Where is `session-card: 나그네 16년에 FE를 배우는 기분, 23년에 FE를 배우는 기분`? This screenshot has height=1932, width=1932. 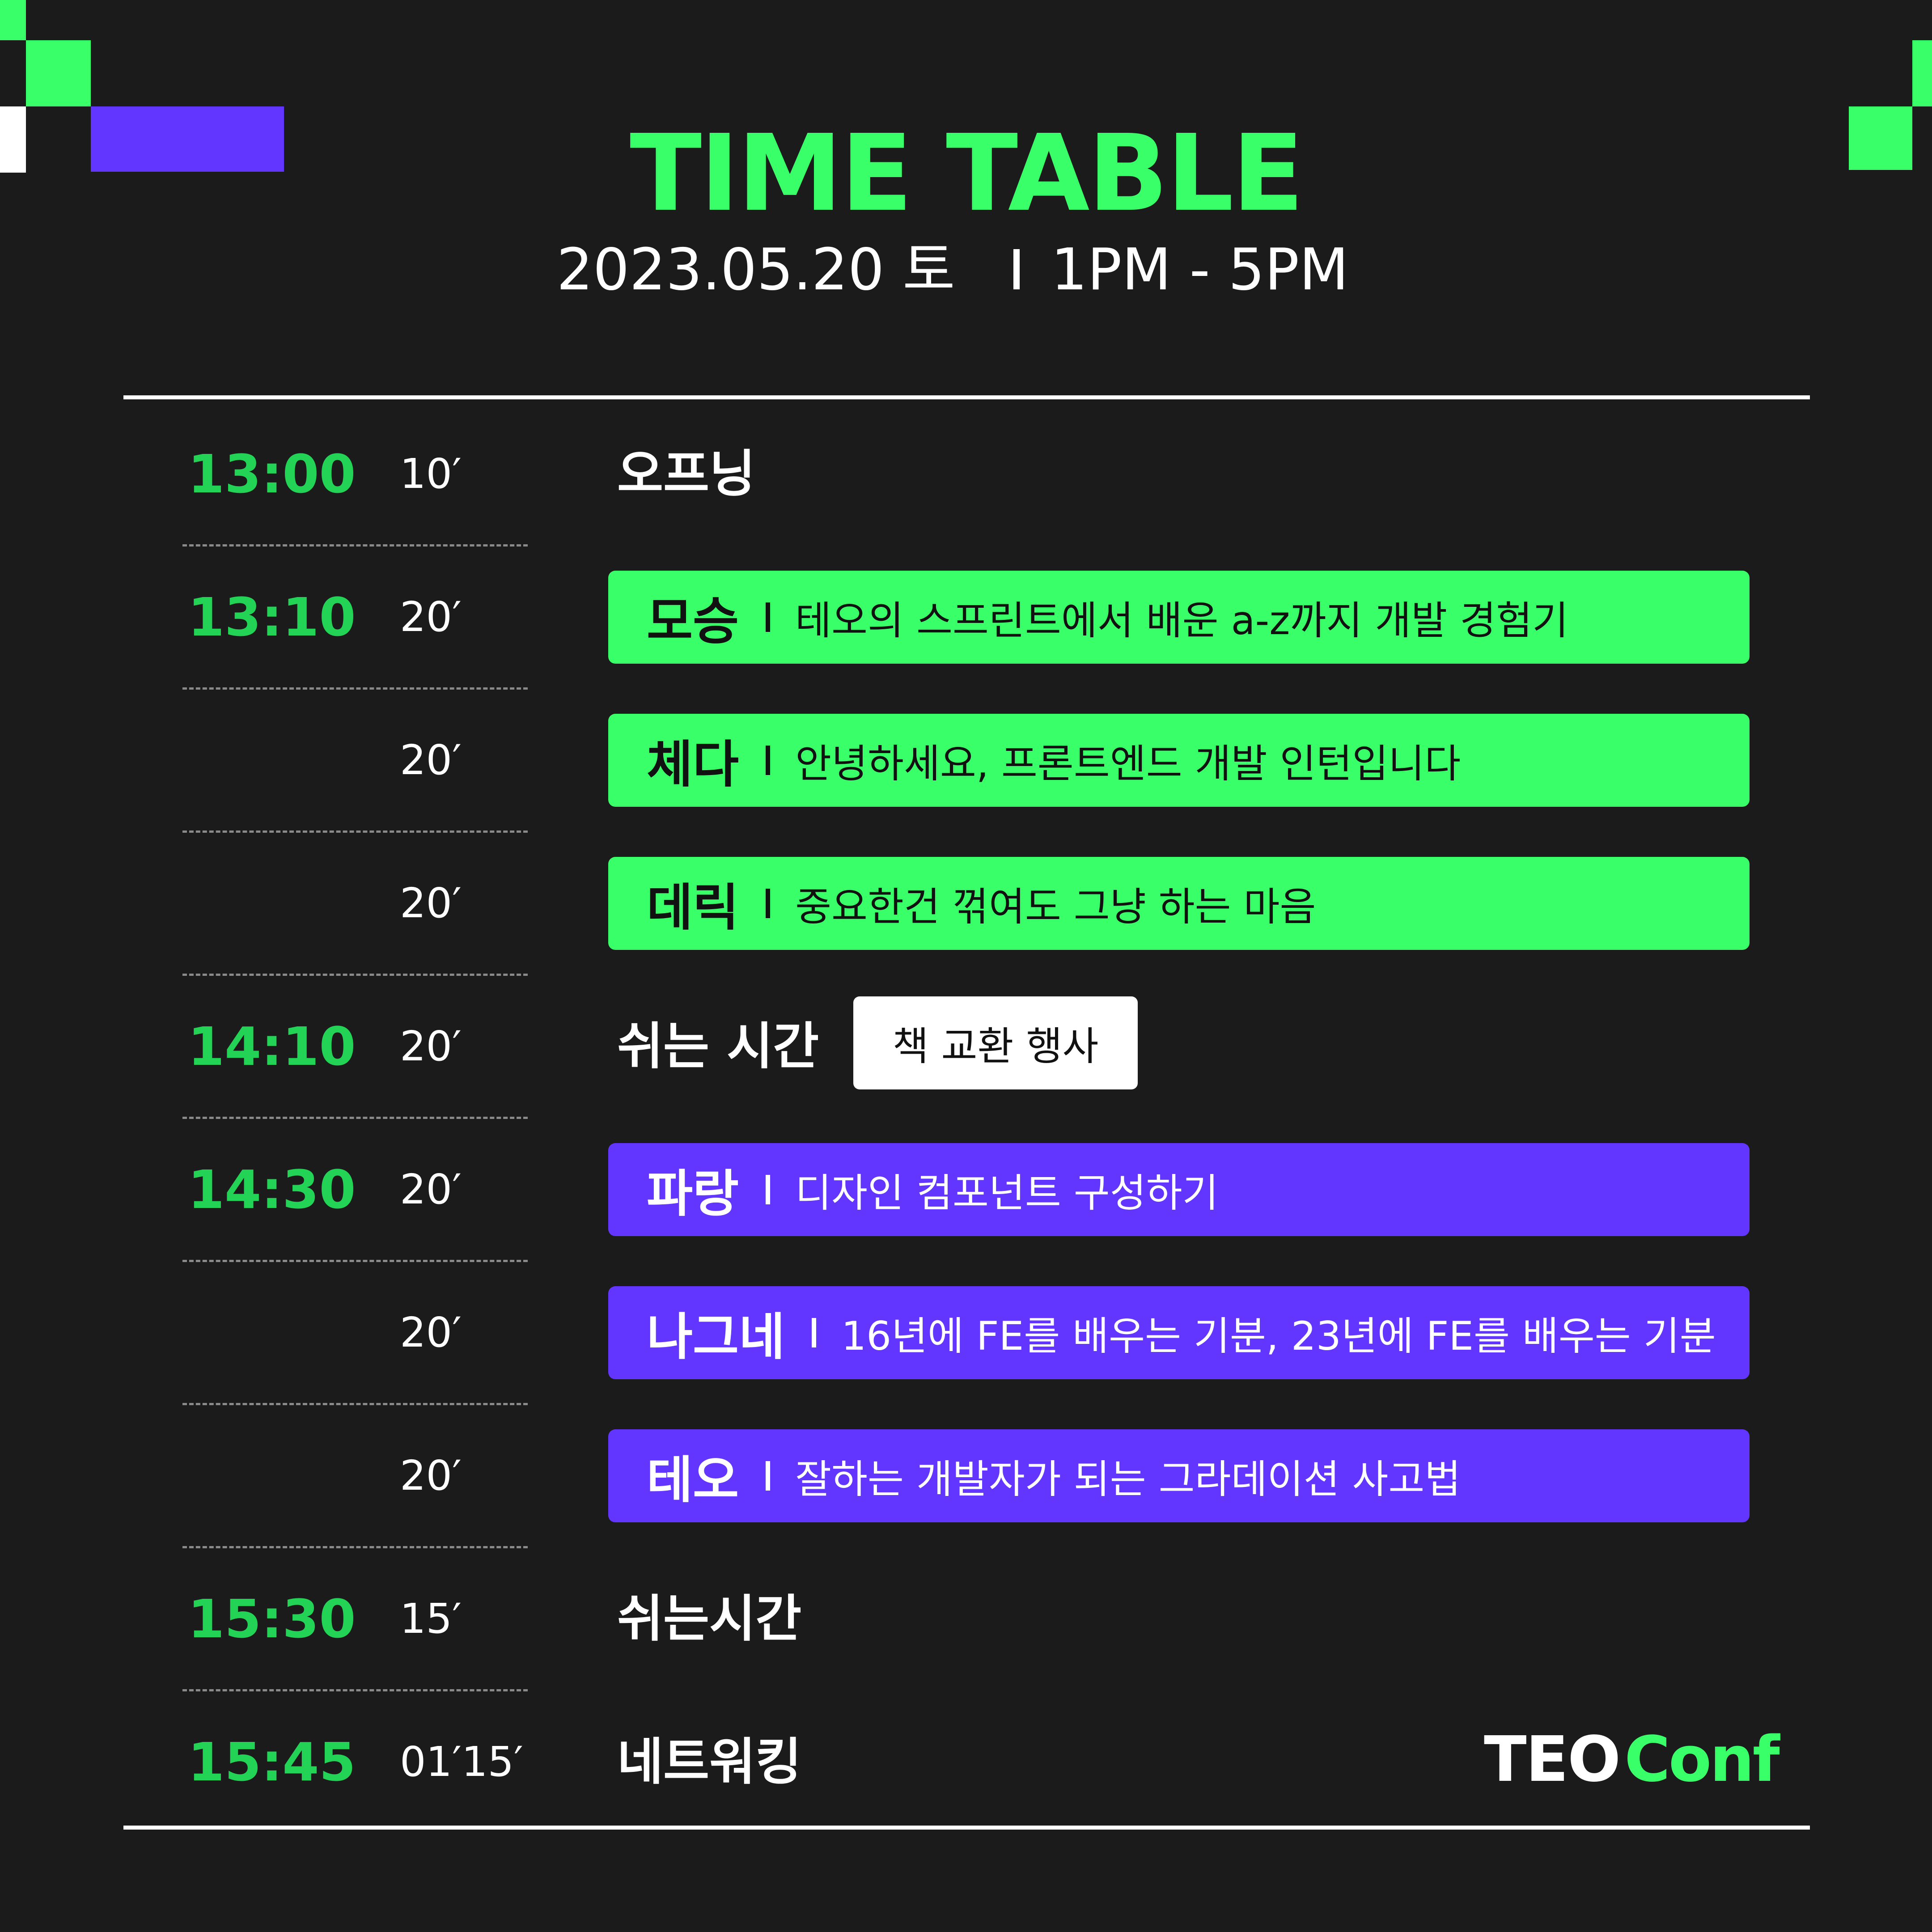
session-card: 나그네 16년에 FE를 배우는 기분, 23년에 FE를 배우는 기분 is located at coordinates (1179, 1332).